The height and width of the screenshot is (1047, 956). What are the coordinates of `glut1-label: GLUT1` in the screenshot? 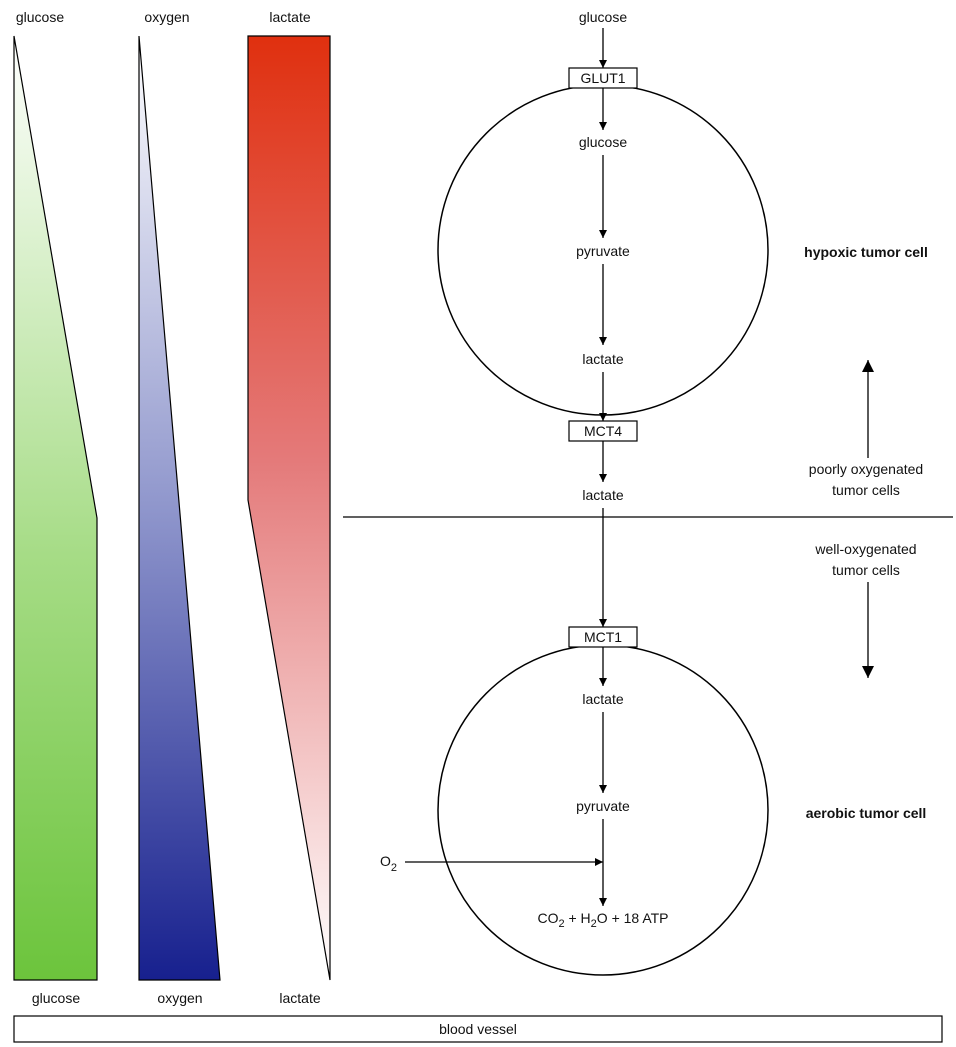 It's located at (602, 78).